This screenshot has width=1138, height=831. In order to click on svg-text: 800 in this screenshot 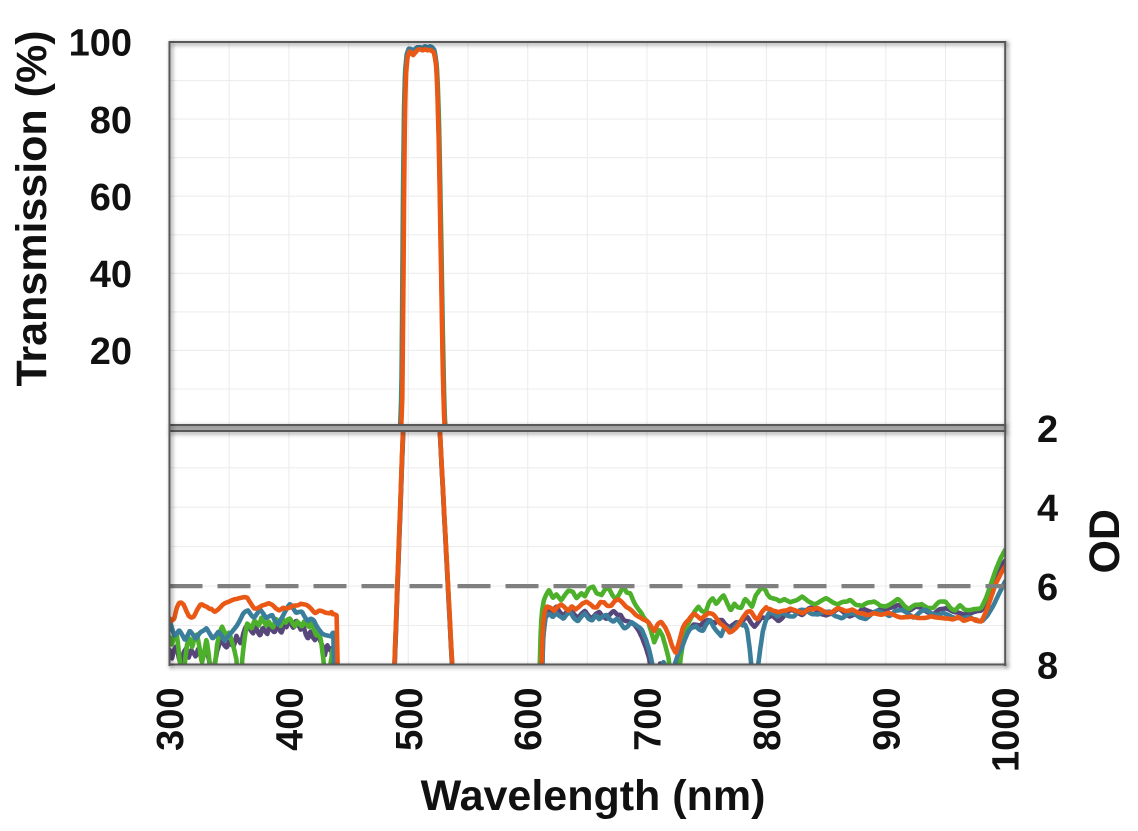, I will do `click(768, 719)`.